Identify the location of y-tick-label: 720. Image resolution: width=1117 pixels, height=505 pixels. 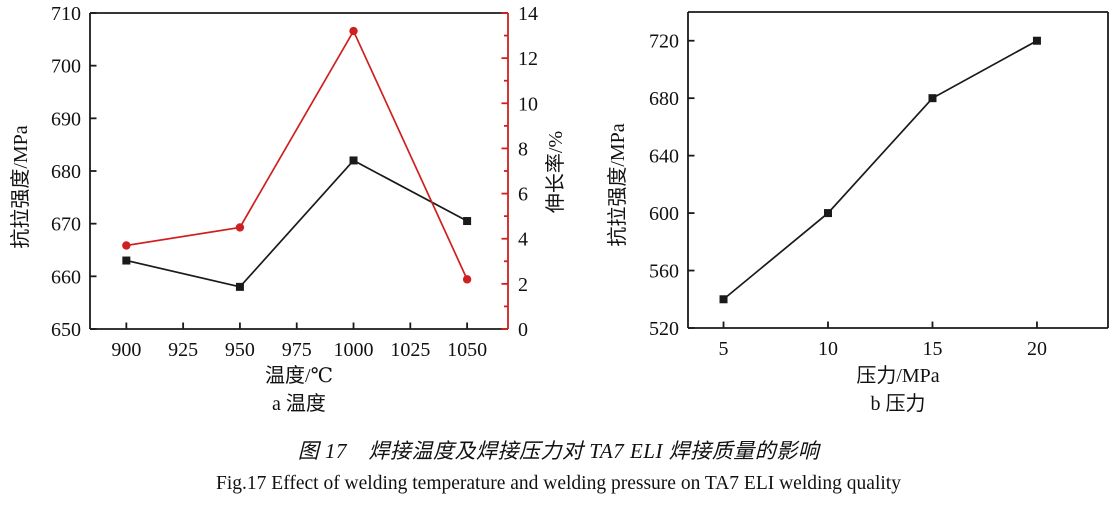
(664, 42).